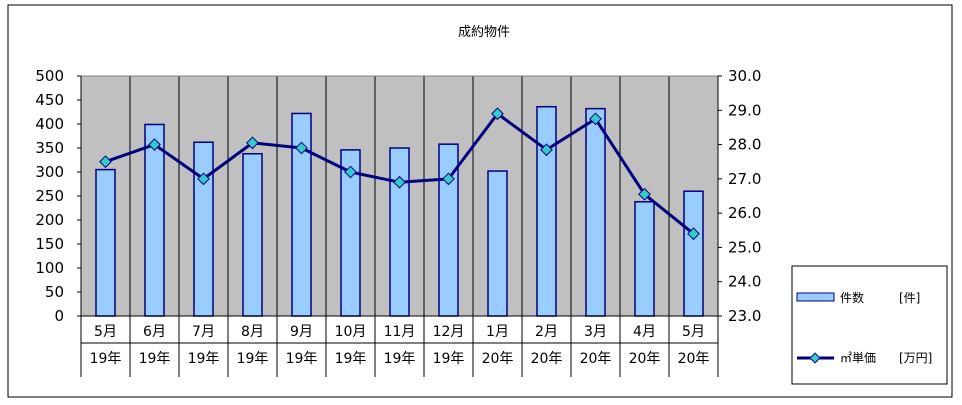 The height and width of the screenshot is (405, 962). Describe the element at coordinates (59, 316) in the screenshot. I see `y-tick-label-left: 0` at that location.